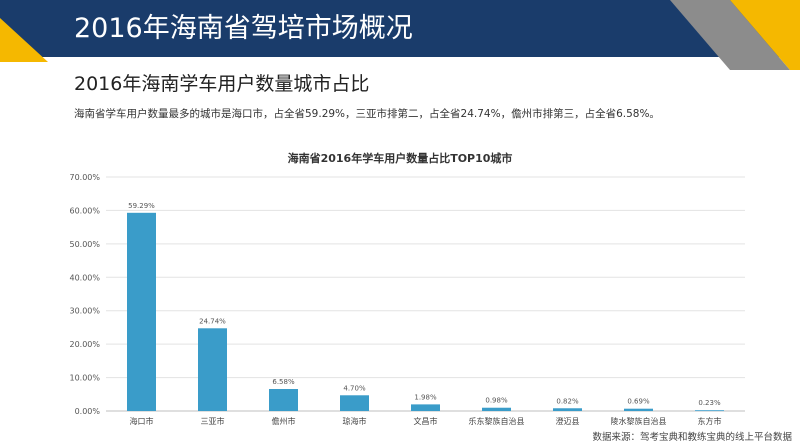  I want to click on y-tick-label: 20.00%, so click(84, 344).